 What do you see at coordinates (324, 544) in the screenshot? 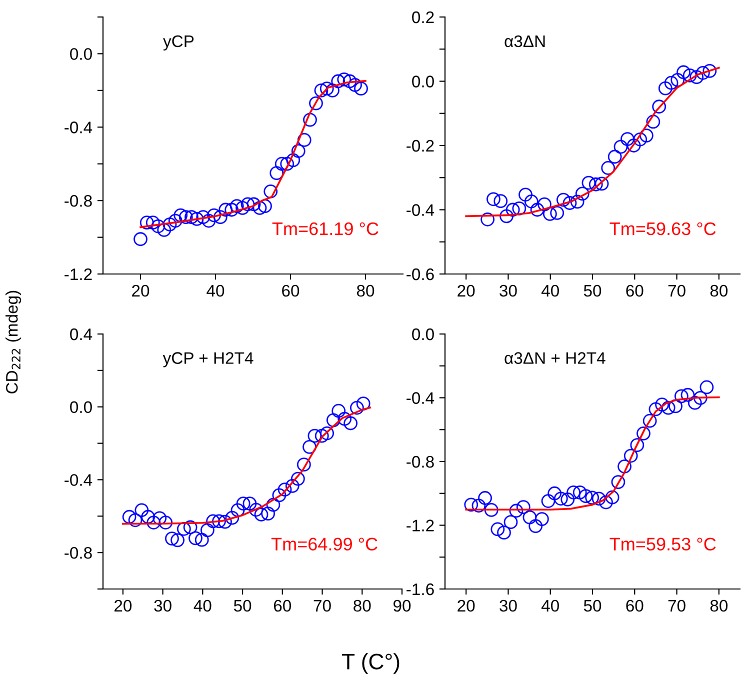
I see `annotation: Tm=64.99 °C` at bounding box center [324, 544].